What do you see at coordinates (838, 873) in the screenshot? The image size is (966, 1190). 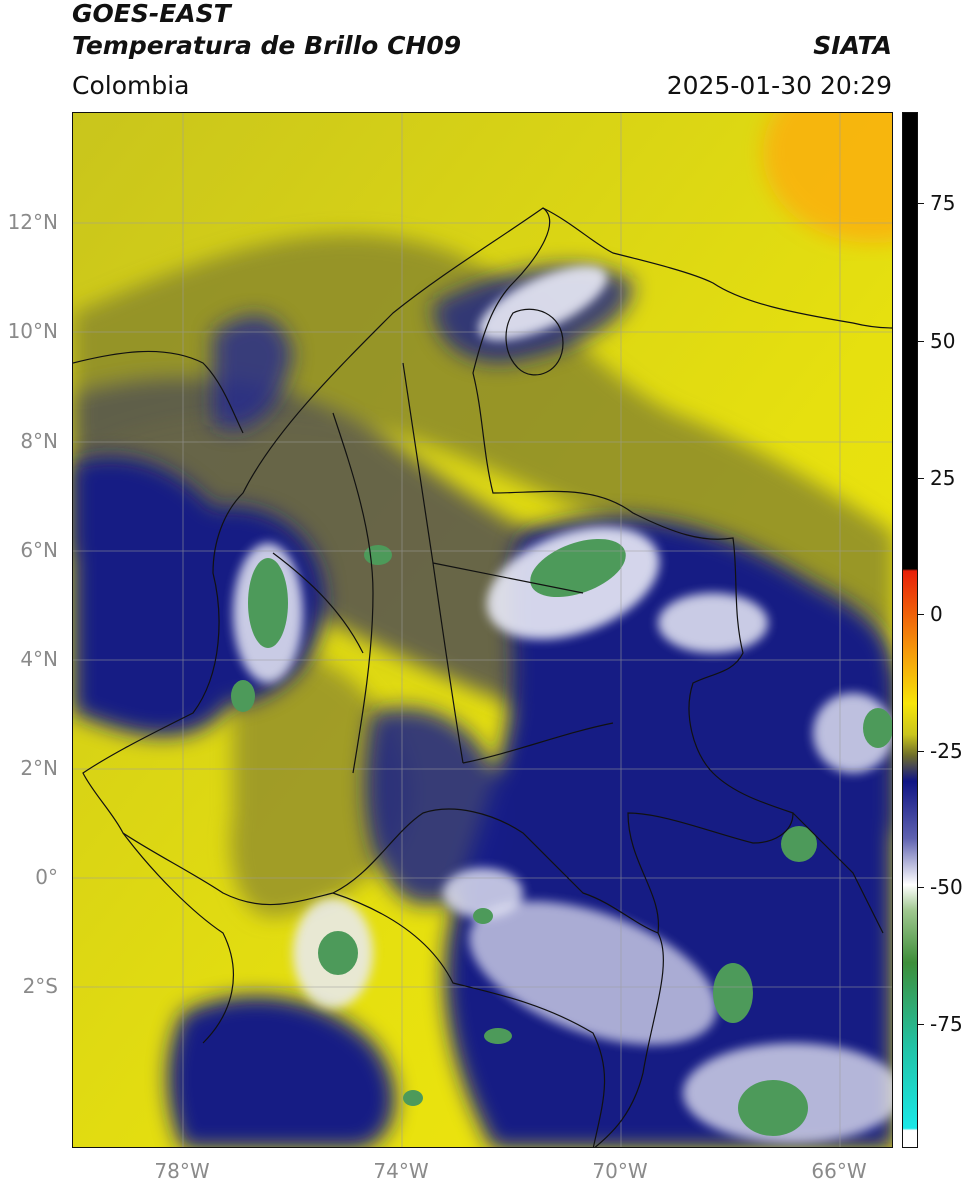 I see `east-border` at bounding box center [838, 873].